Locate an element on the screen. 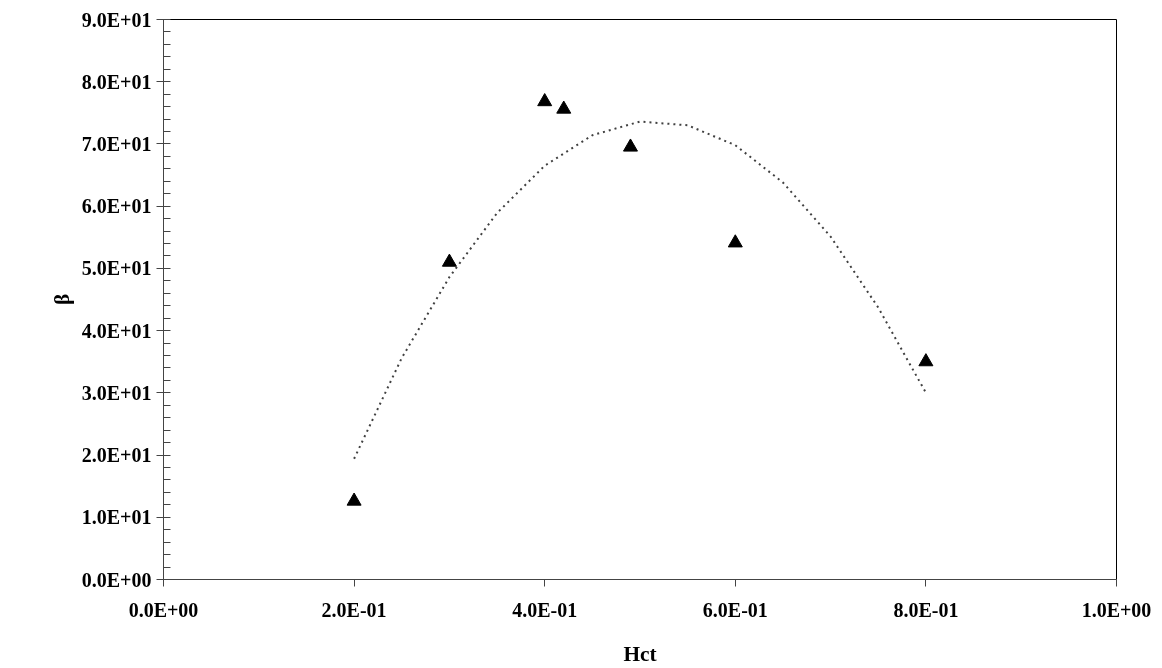  x-tick-label: 2.0E-01 is located at coordinates (354, 609).